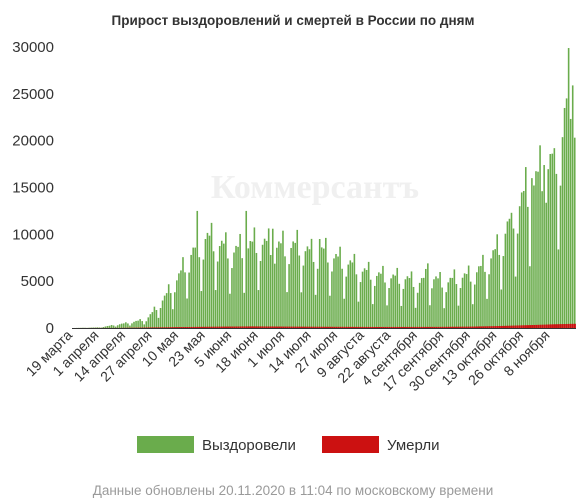  What do you see at coordinates (315, 187) in the screenshot?
I see `watermark-text: Коммерсантъ` at bounding box center [315, 187].